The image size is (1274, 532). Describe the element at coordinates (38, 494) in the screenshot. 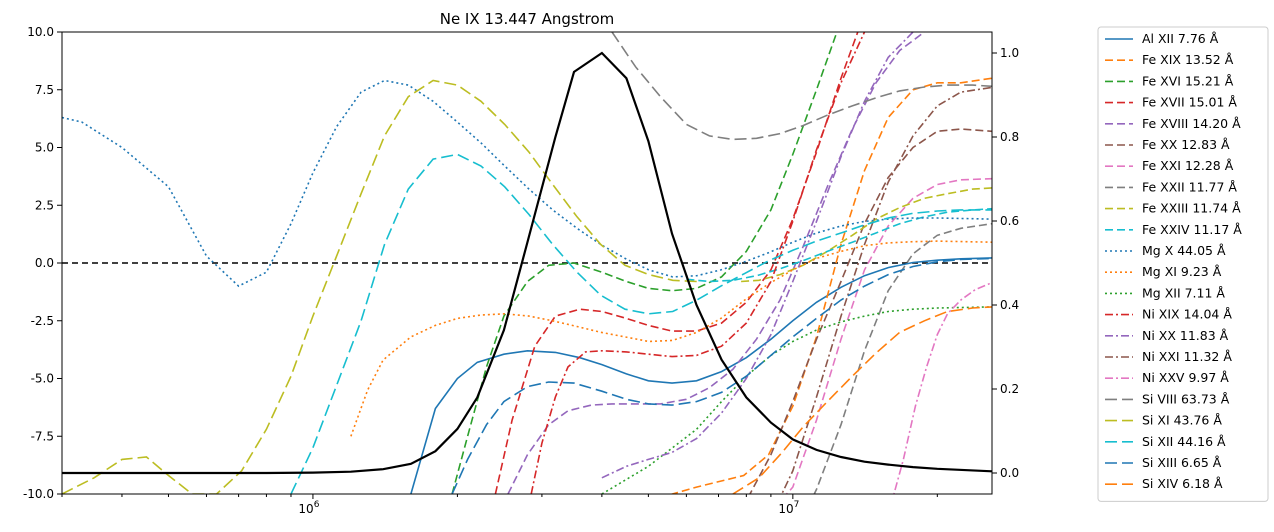

I see `y-left-tick-label: -10.0` at that location.